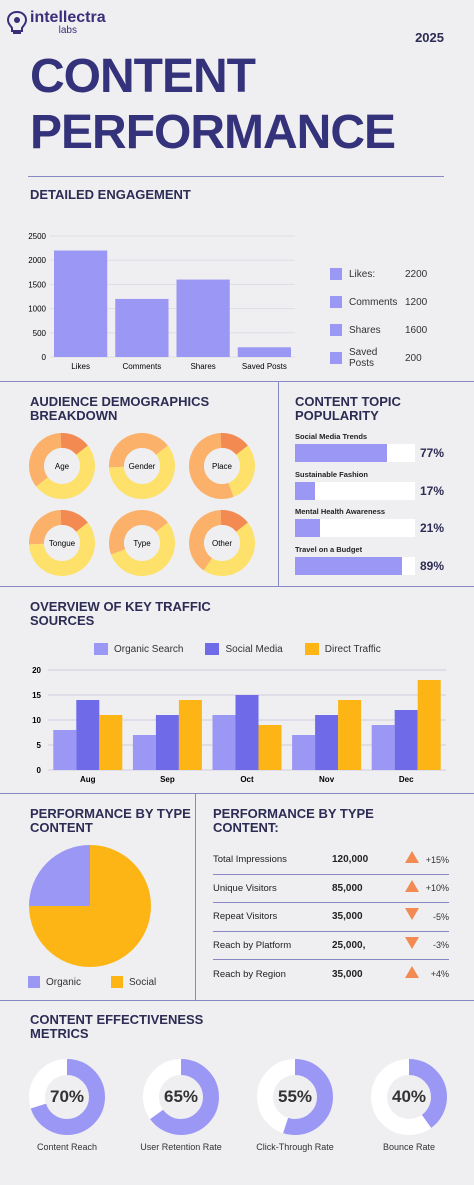  Describe the element at coordinates (248, 649) in the screenshot. I see `traffic-legend: Organic Search Social Media Direct Traffic` at that location.